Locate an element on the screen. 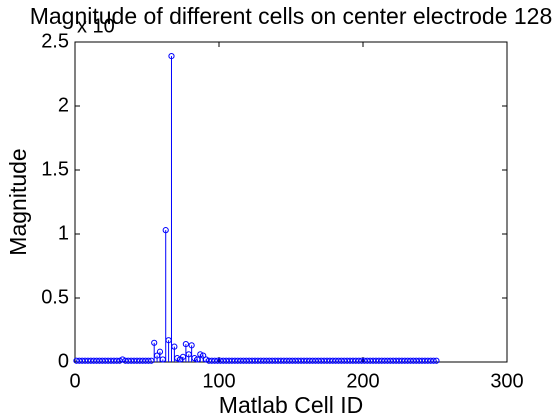  x-tick-label: 100 is located at coordinates (218, 381).